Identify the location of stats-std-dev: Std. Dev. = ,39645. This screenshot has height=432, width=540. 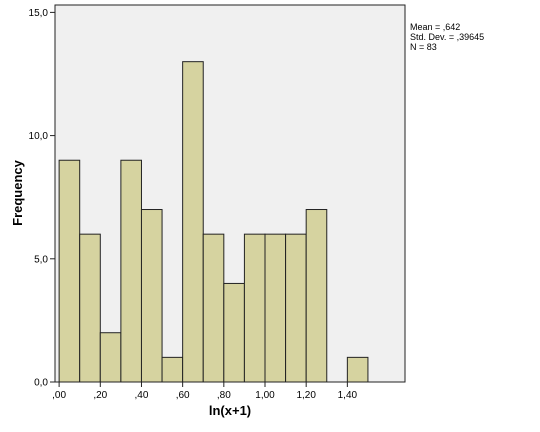
(447, 37).